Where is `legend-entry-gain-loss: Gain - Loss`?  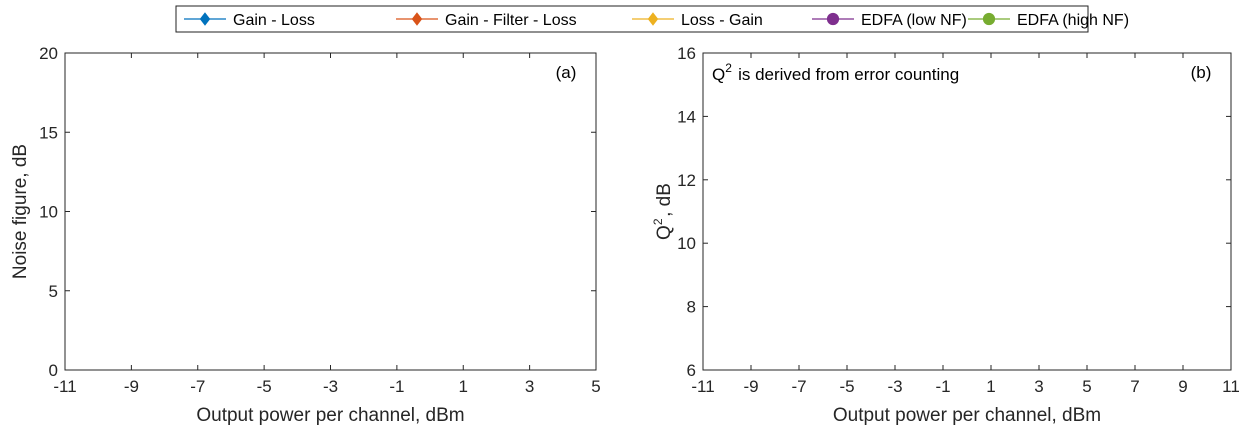 legend-entry-gain-loss: Gain - Loss is located at coordinates (249, 20).